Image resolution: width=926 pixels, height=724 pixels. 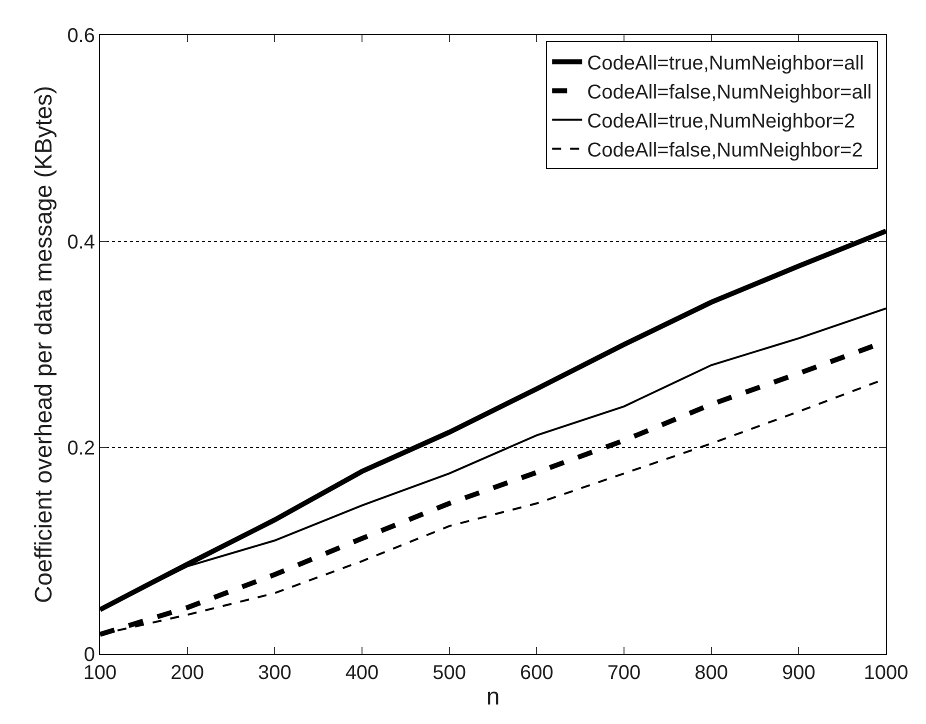 What do you see at coordinates (537, 673) in the screenshot?
I see `x-tick-label: 600` at bounding box center [537, 673].